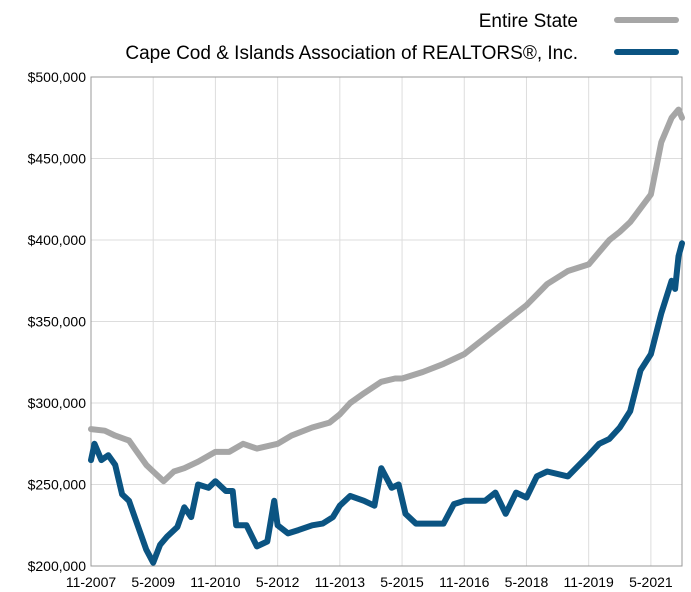 The height and width of the screenshot is (592, 691). I want to click on y-tick-label: $300,000, so click(57, 403).